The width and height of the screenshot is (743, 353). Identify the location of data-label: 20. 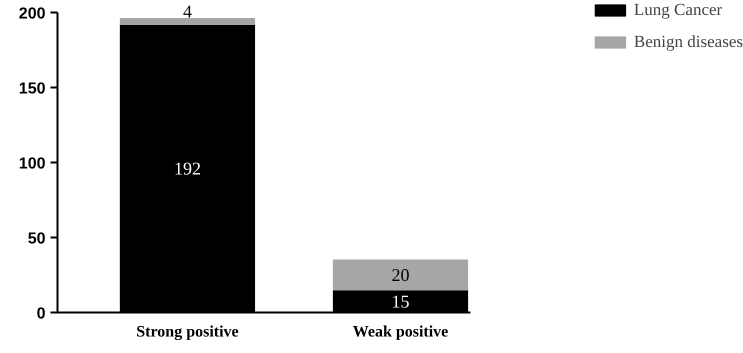
(401, 275).